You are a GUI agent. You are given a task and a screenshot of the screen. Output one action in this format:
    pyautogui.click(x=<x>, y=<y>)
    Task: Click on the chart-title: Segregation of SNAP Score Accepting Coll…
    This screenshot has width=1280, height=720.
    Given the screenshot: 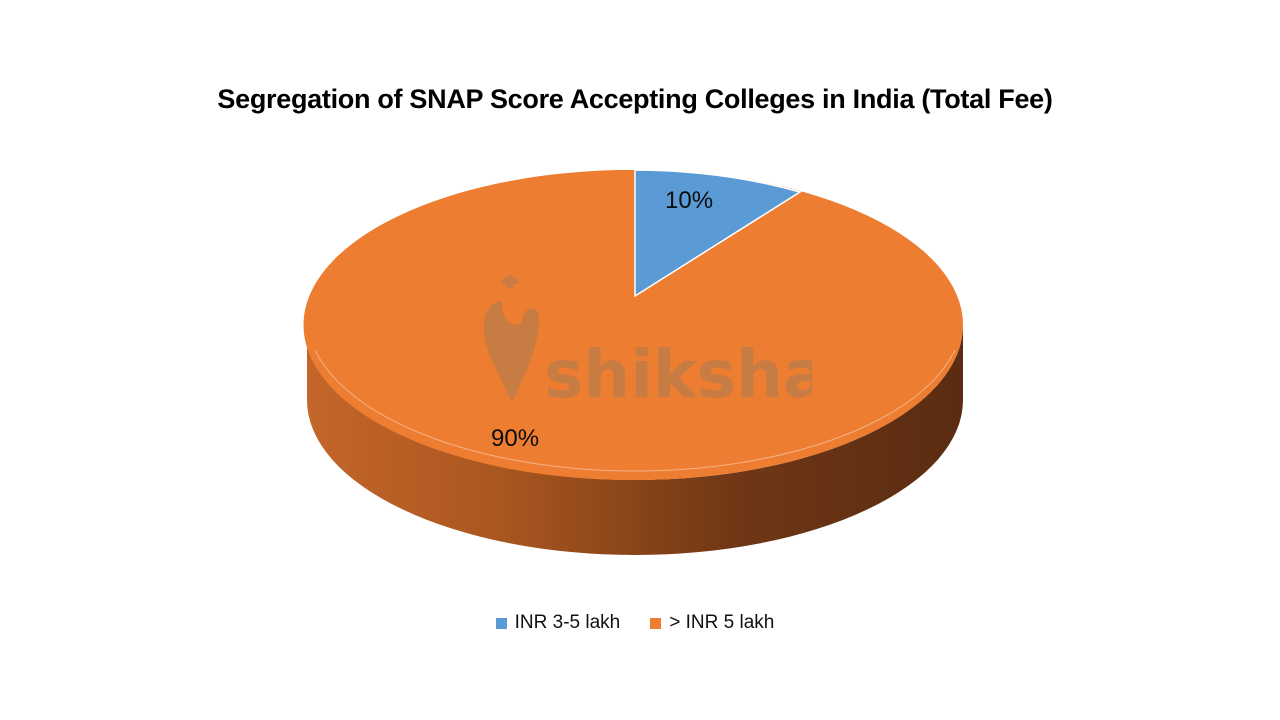 What is the action you would take?
    pyautogui.click(x=635, y=99)
    